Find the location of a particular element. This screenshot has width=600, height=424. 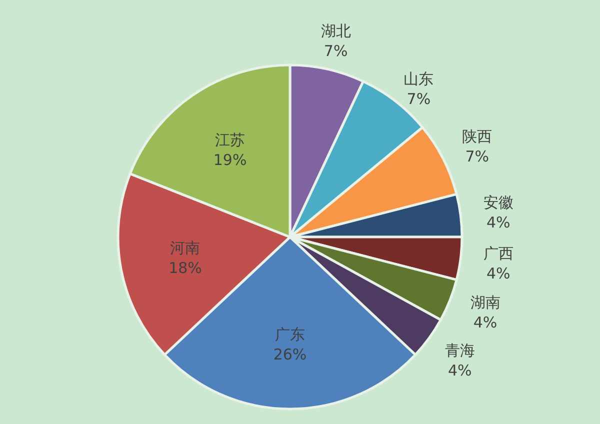

data-label: 18% is located at coordinates (185, 267).